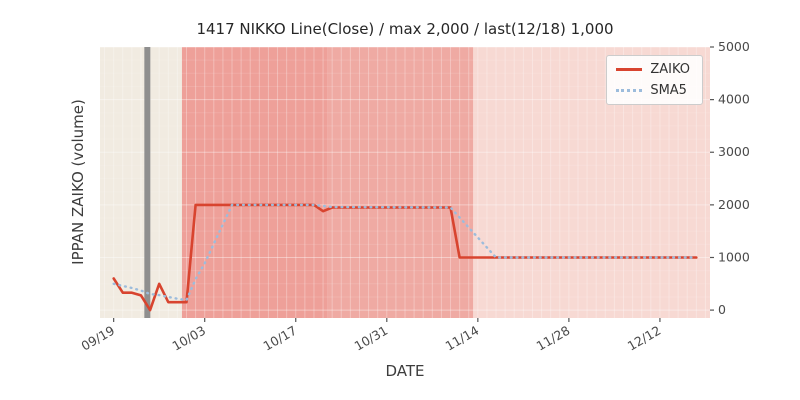 This screenshot has height=400, width=800. What do you see at coordinates (734, 256) in the screenshot?
I see `y-tick-label: 1000` at bounding box center [734, 256].